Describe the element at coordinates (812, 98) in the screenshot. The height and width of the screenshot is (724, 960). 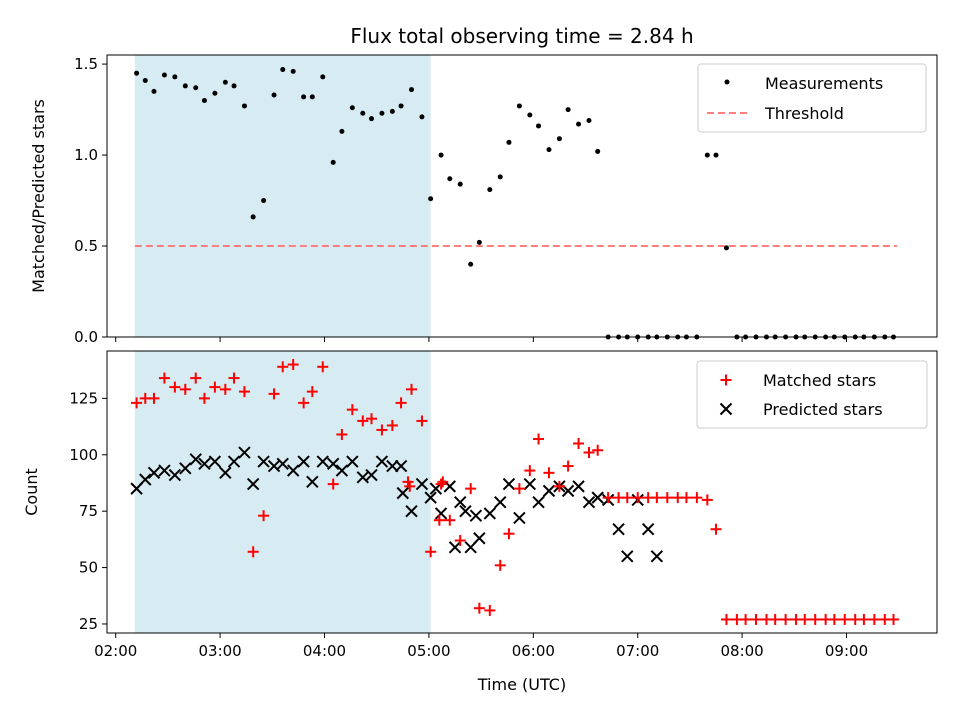
I see `top-legend: Measurements Threshold` at that location.